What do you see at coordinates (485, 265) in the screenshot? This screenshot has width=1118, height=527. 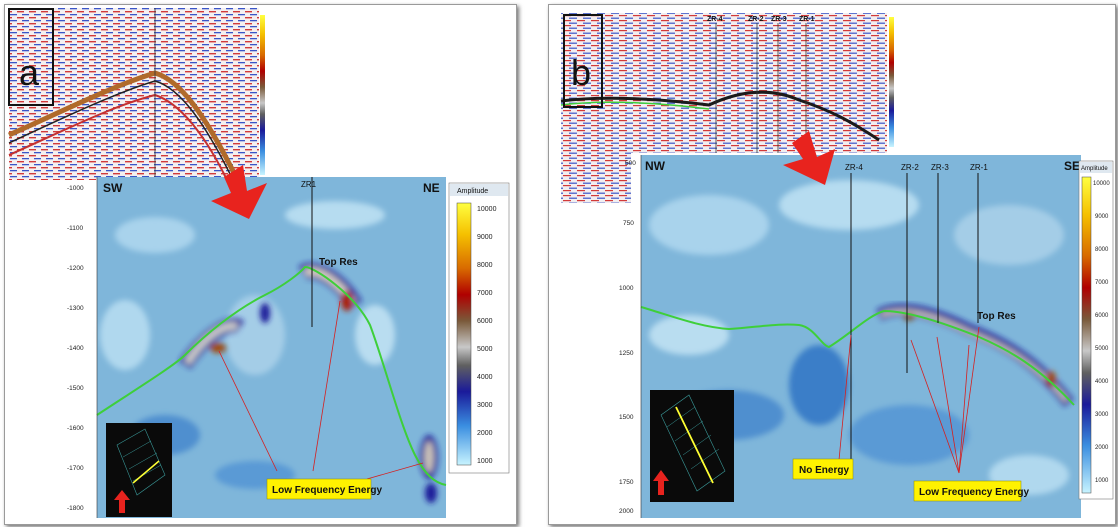 I see `colorbar-tick-a-2: 8000` at bounding box center [485, 265].